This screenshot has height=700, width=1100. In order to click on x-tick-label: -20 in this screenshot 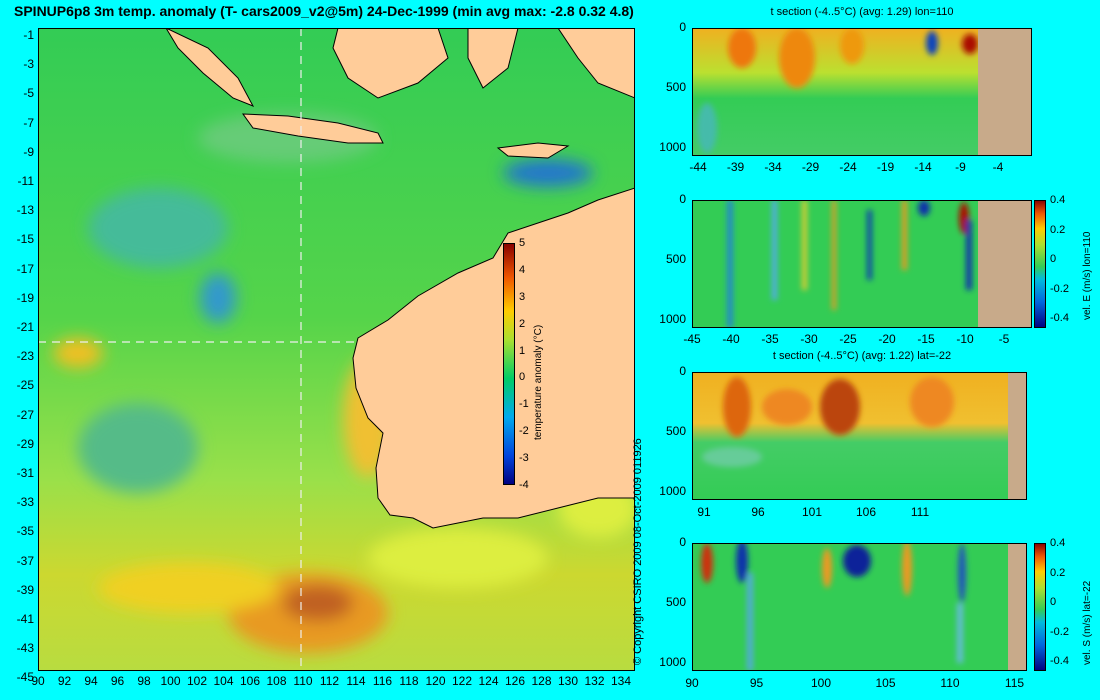, I will do `click(887, 339)`.